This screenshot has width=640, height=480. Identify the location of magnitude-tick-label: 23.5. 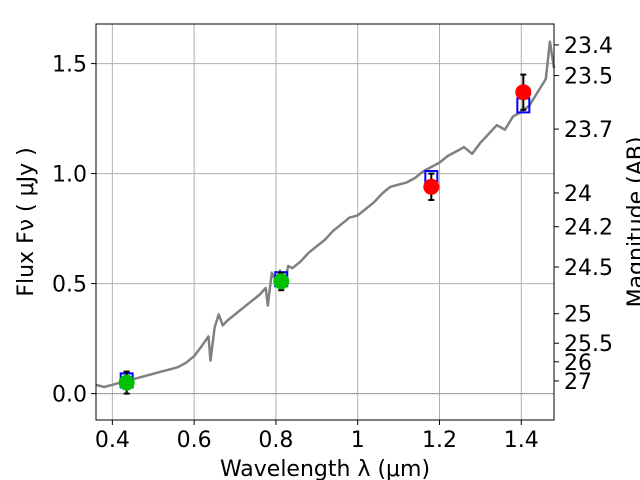
(588, 77).